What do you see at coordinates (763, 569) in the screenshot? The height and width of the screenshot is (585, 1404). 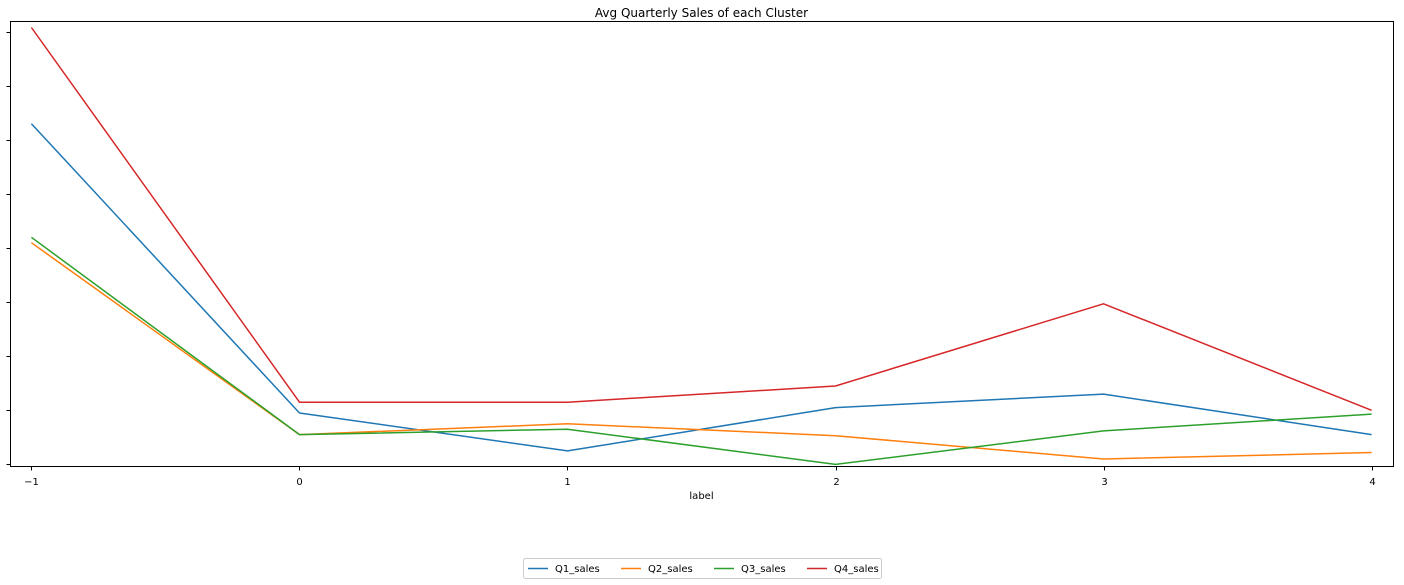 I see `legend-label-q3-sales: Q3_sales` at bounding box center [763, 569].